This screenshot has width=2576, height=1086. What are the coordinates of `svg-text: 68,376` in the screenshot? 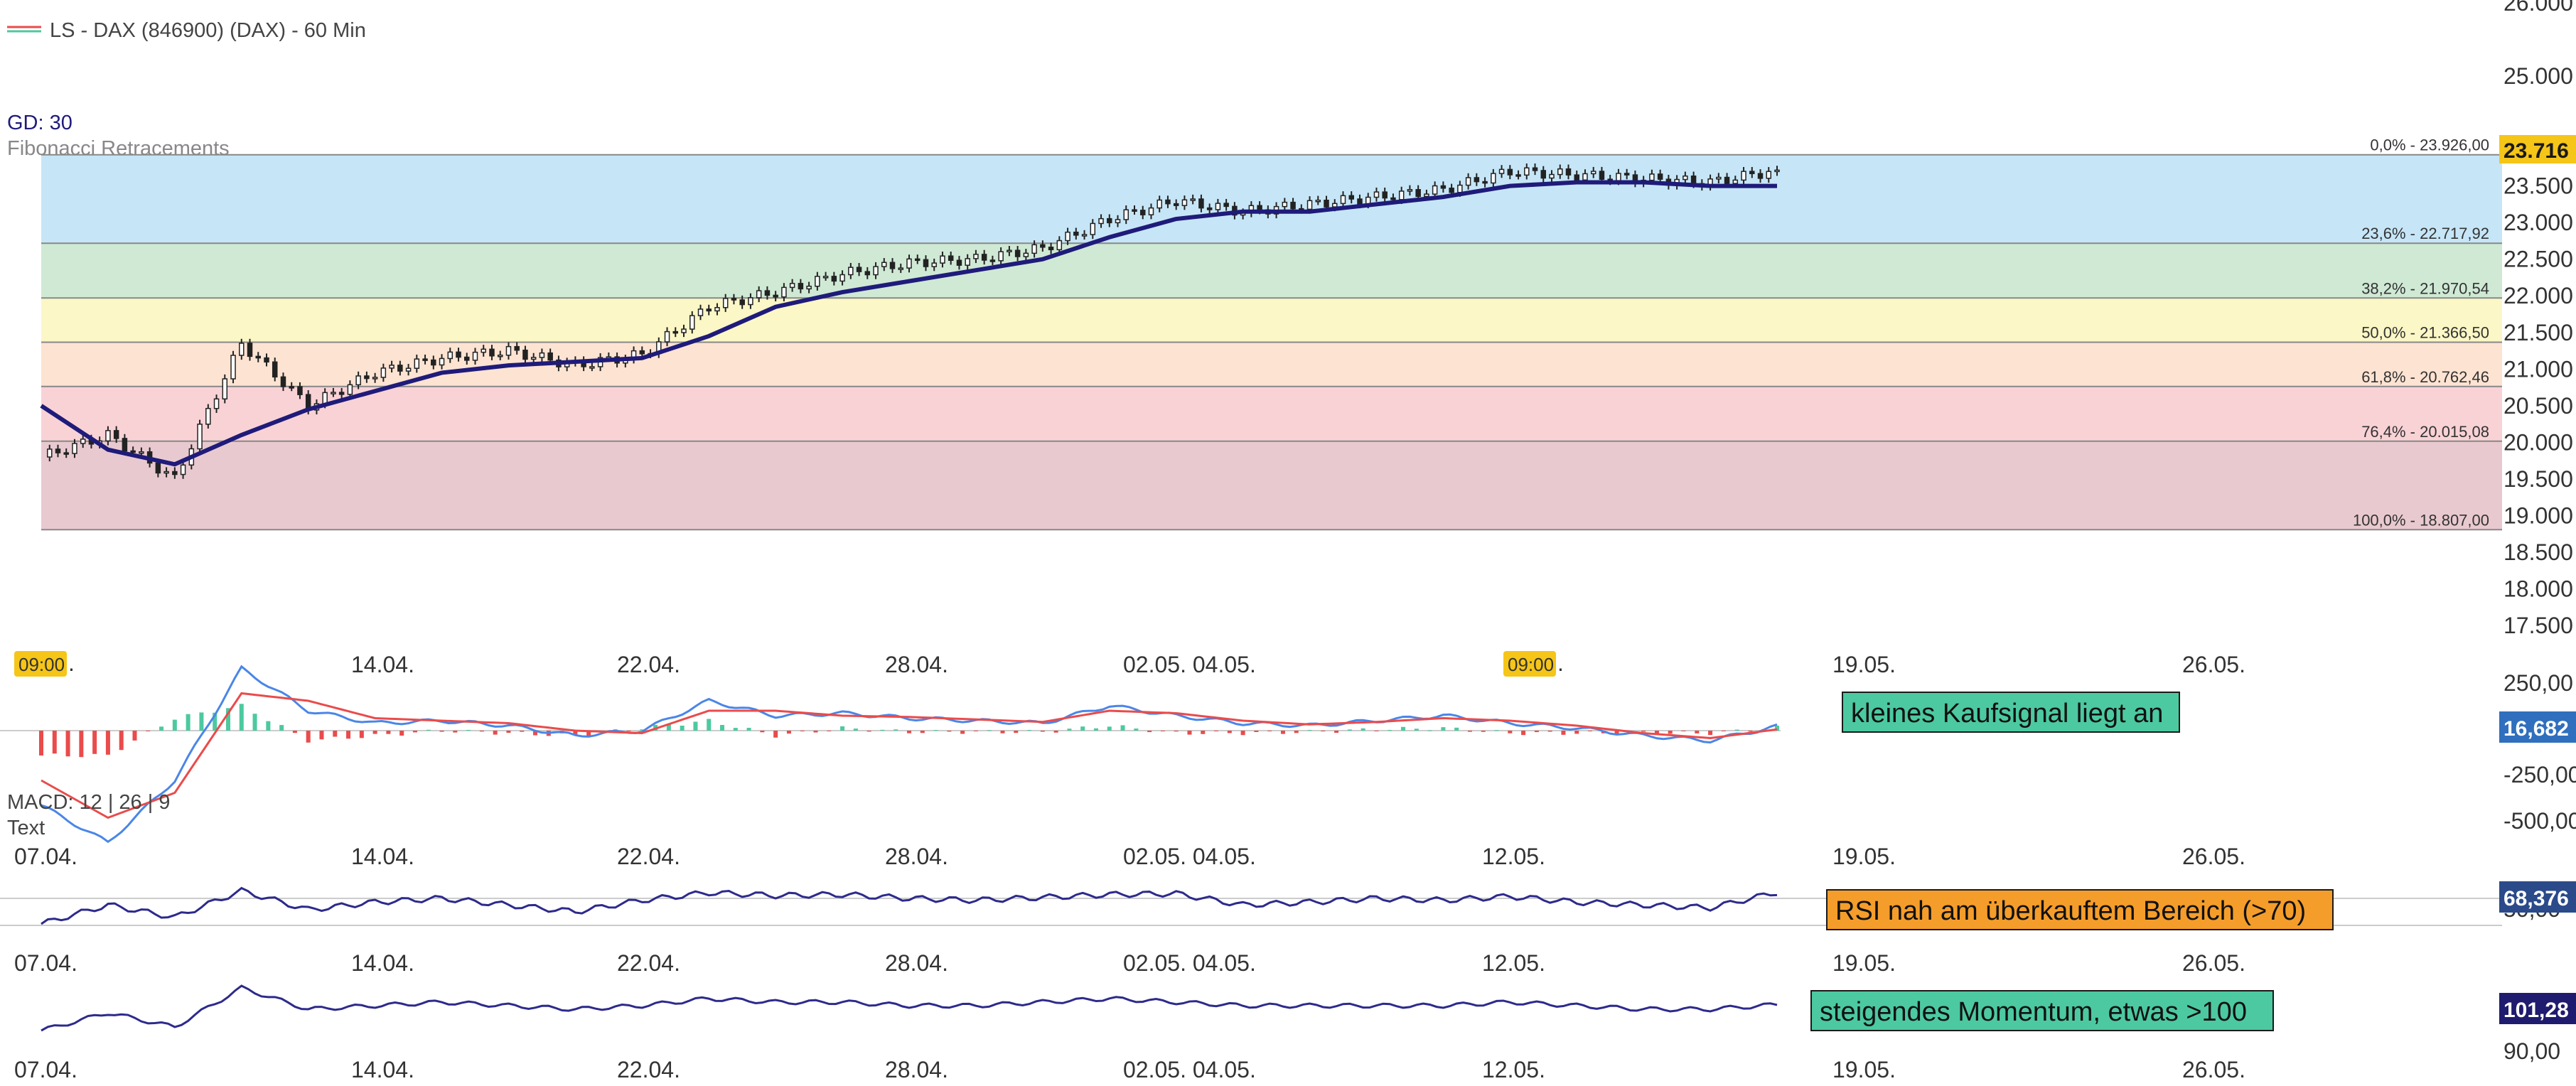 It's located at (2536, 898).